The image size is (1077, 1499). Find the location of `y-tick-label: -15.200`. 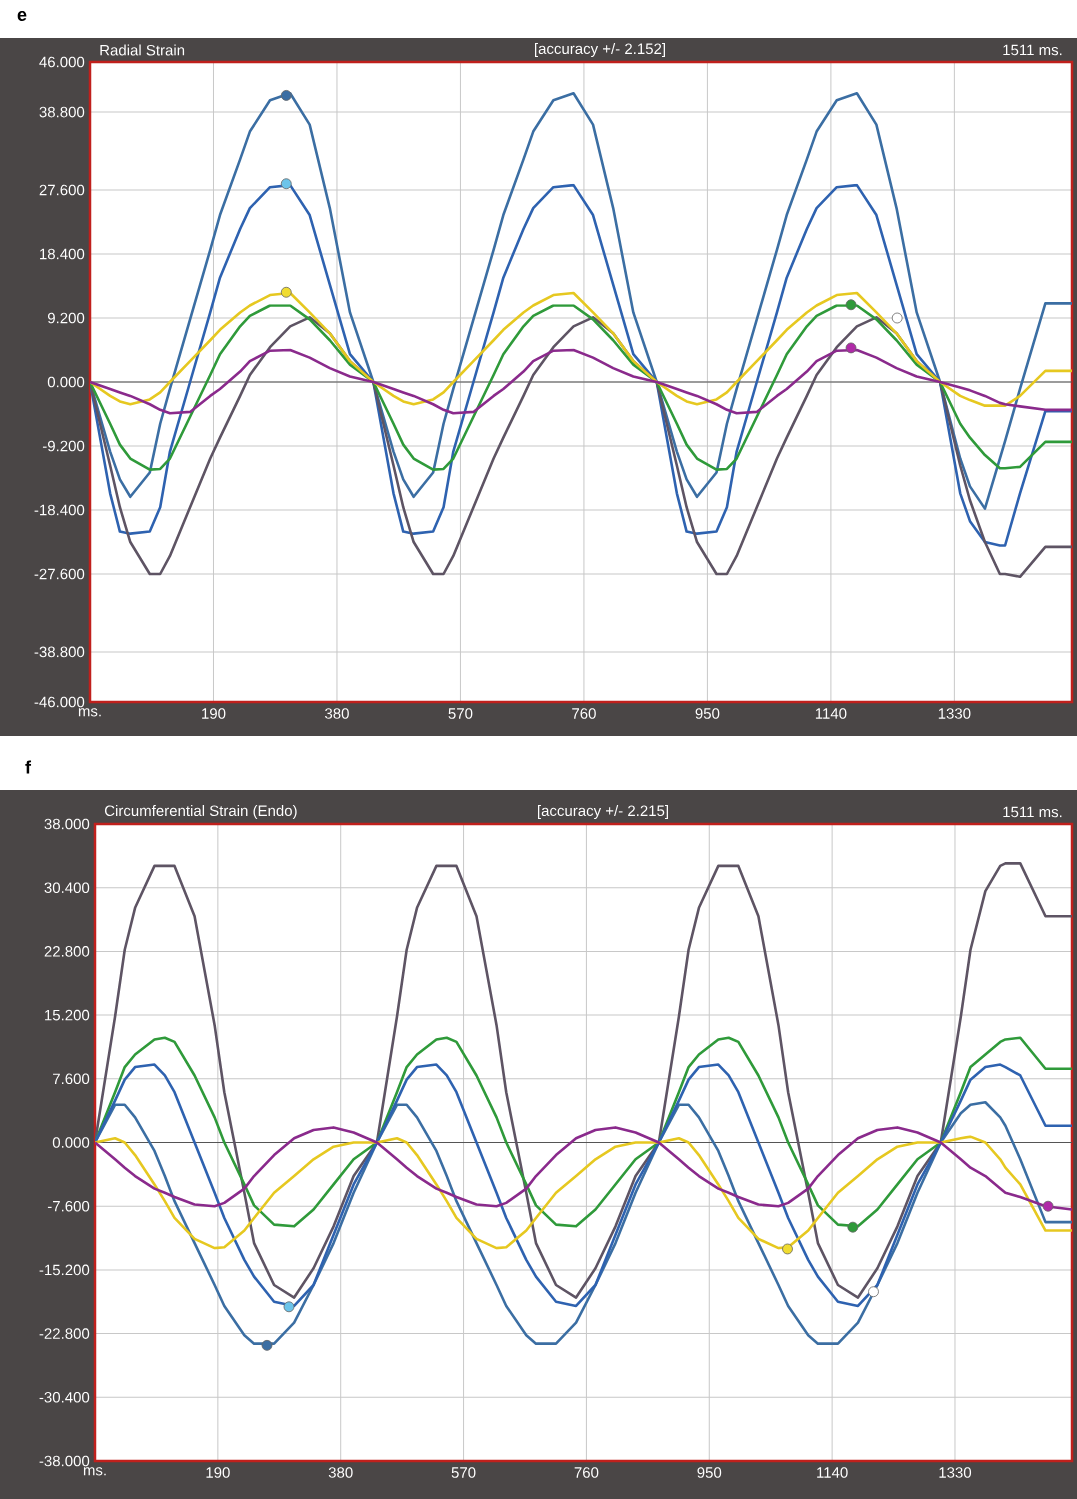

y-tick-label: -15.200 is located at coordinates (64, 1270).